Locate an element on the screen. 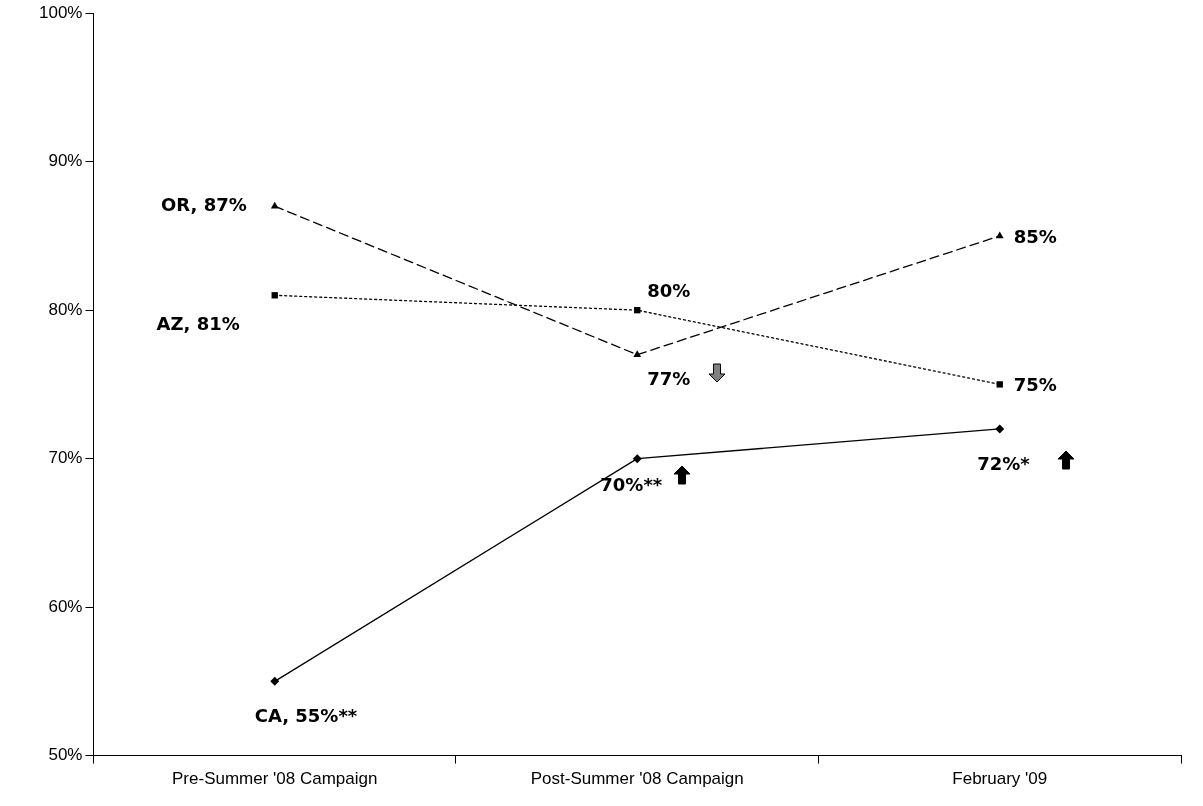 This screenshot has height=806, width=1203. y-tick-label: 100% is located at coordinates (61, 12).